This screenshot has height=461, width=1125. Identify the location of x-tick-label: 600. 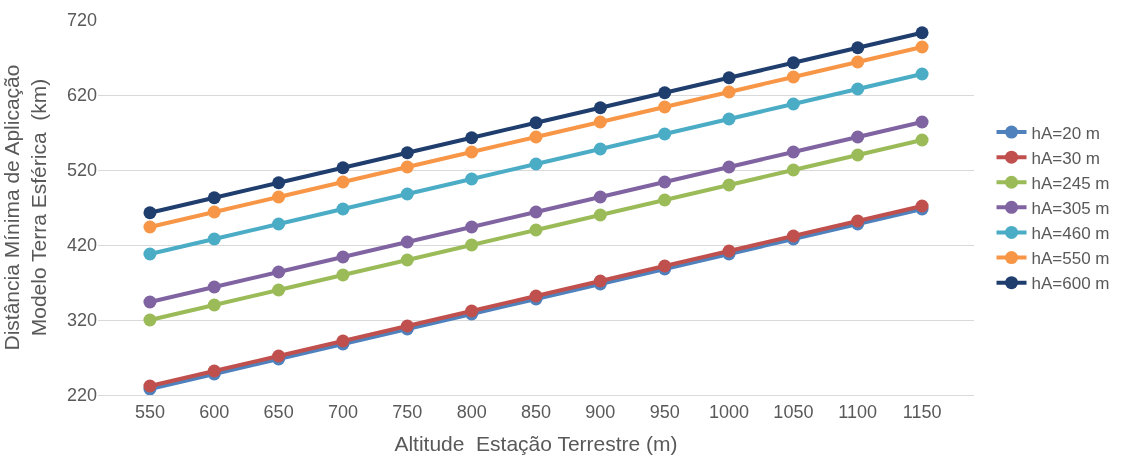
(214, 411).